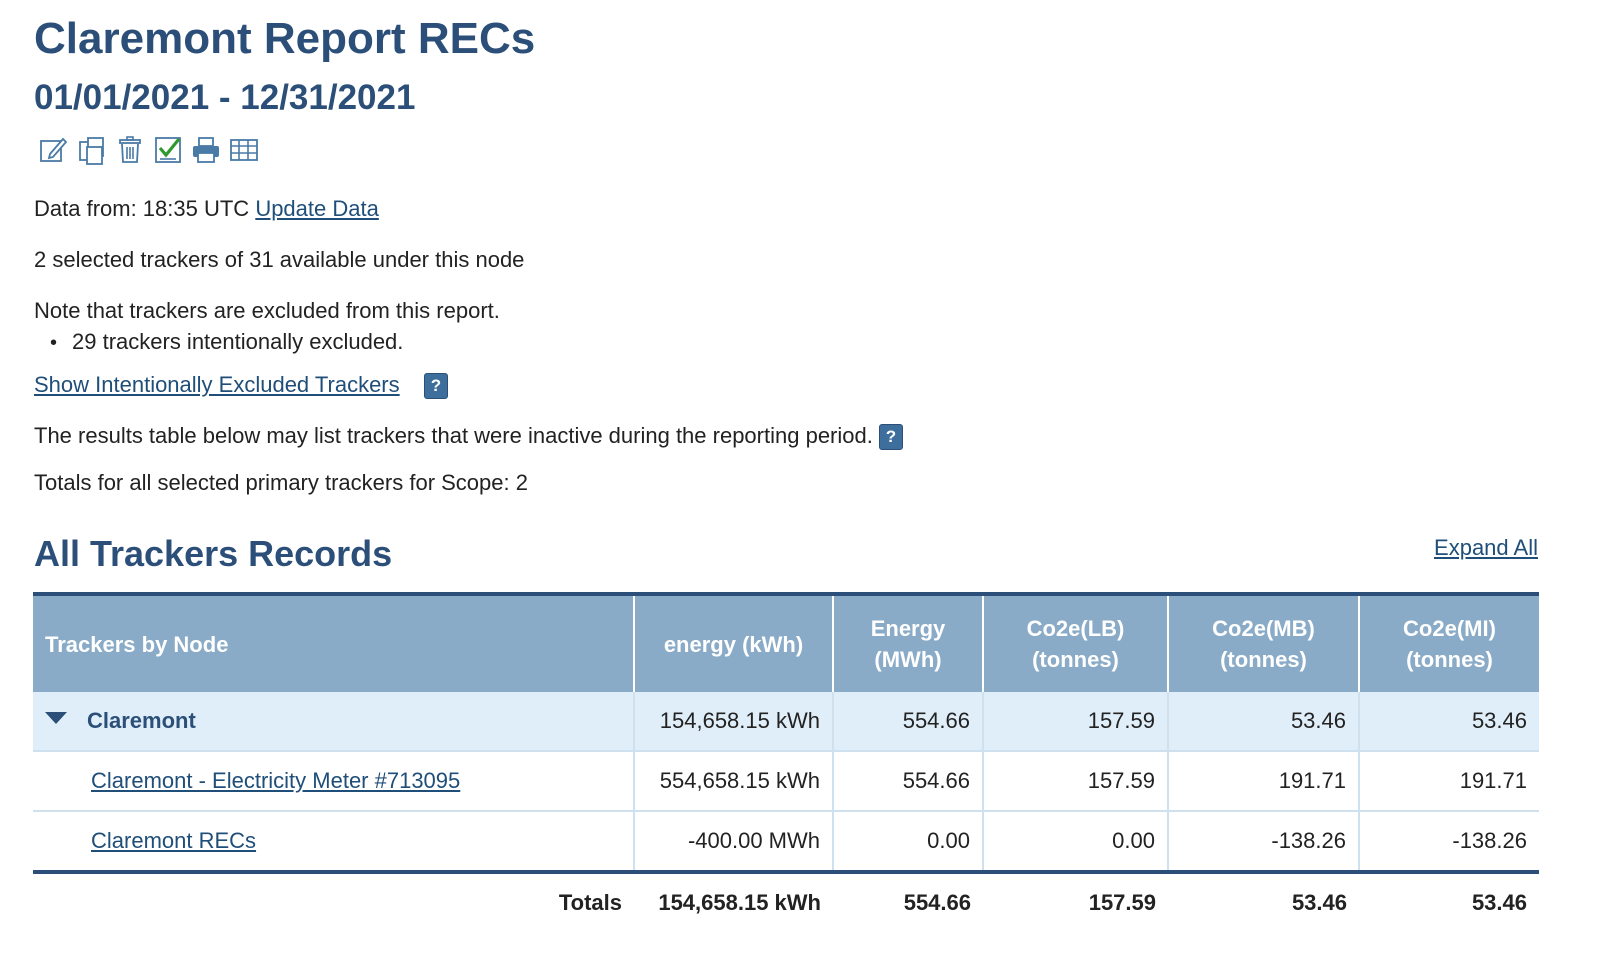 The width and height of the screenshot is (1604, 976). I want to click on expand-all-link: Expand All, so click(1486, 547).